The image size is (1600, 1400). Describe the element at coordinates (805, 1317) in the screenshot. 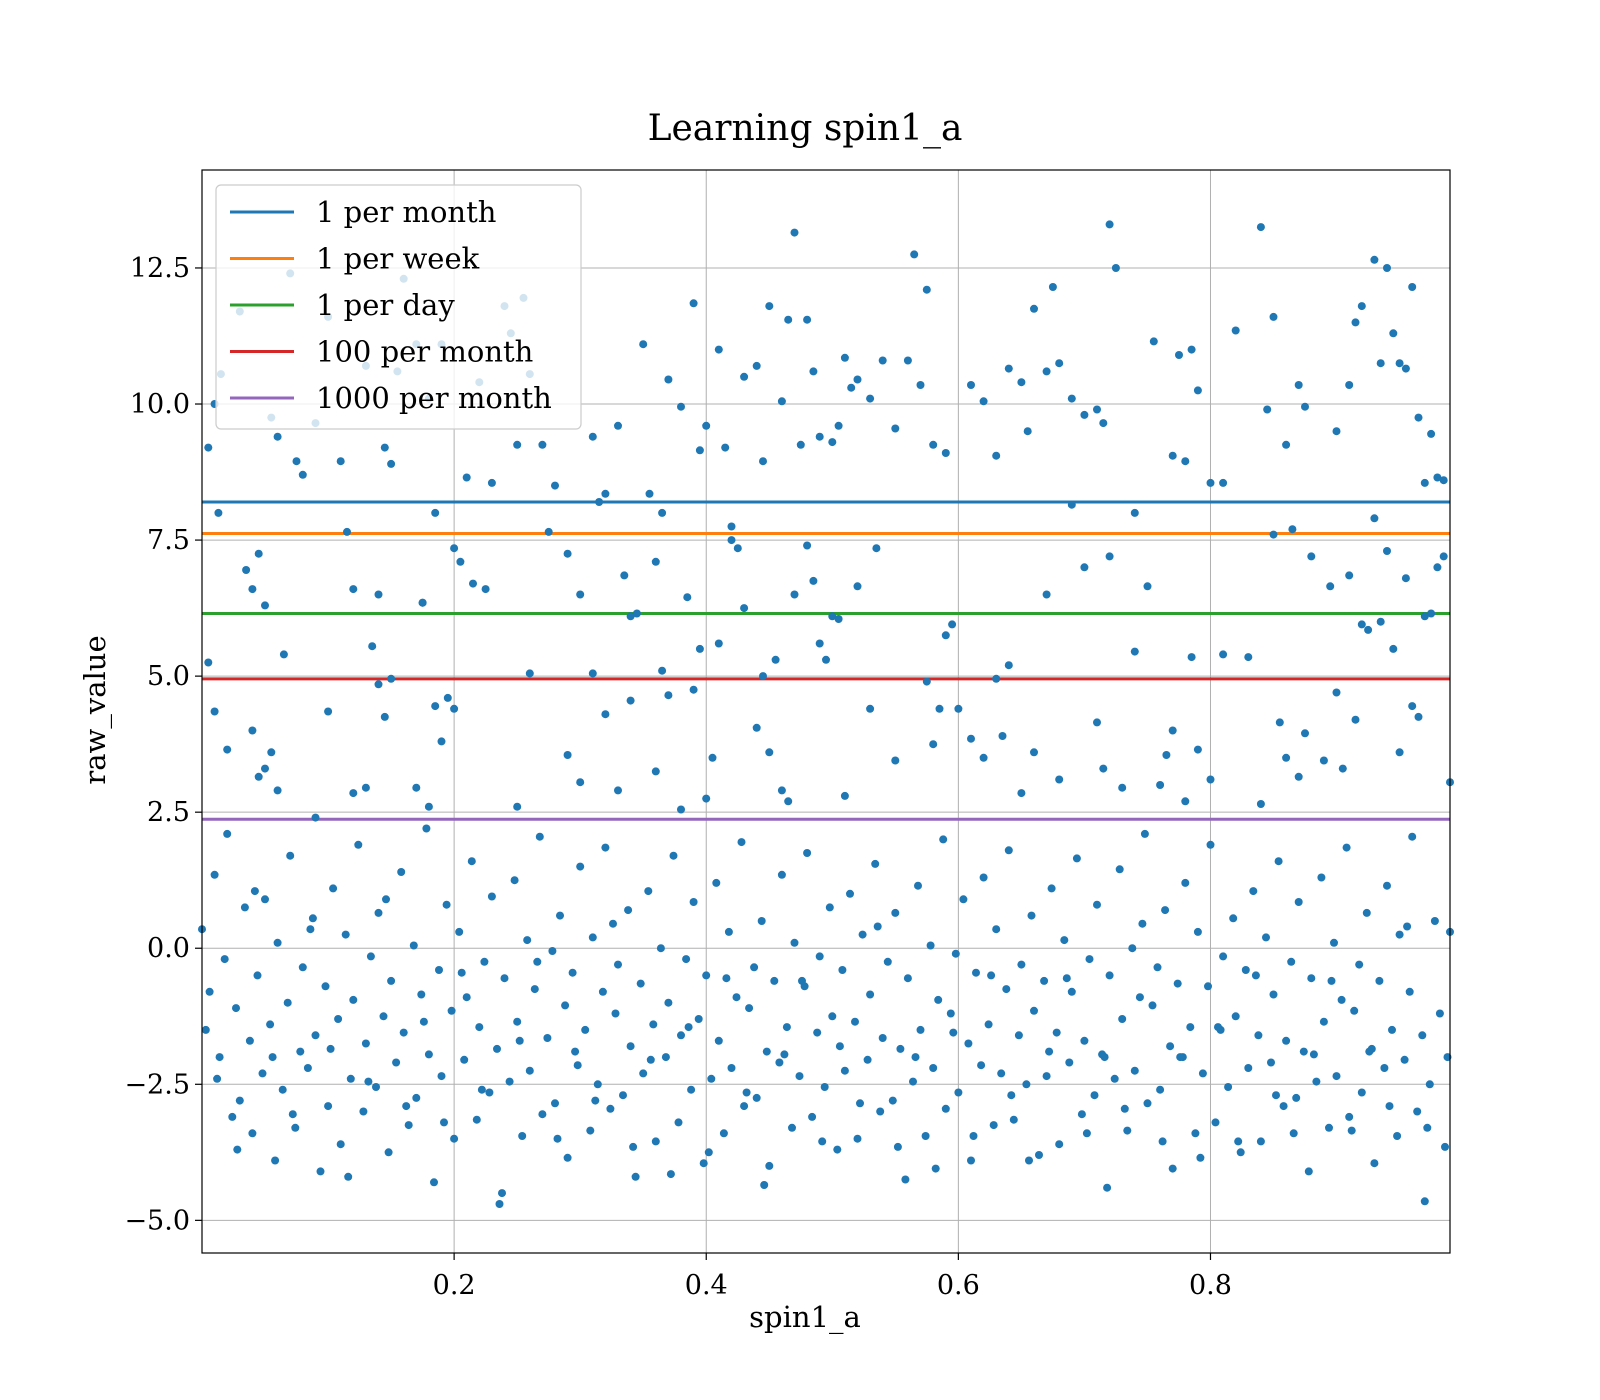

I see `x-axis-label: spin1_a` at that location.